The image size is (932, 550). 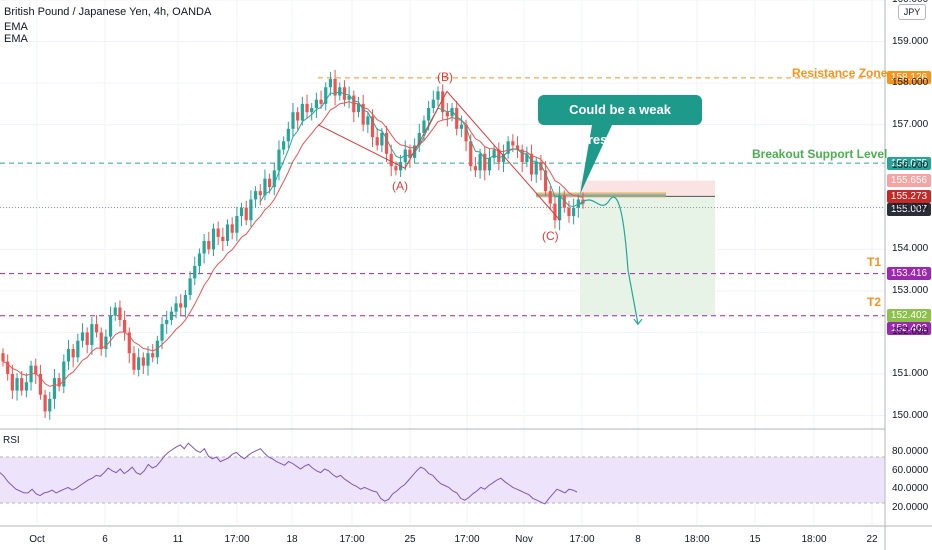 I want to click on wave-a-label: (A), so click(x=400, y=186).